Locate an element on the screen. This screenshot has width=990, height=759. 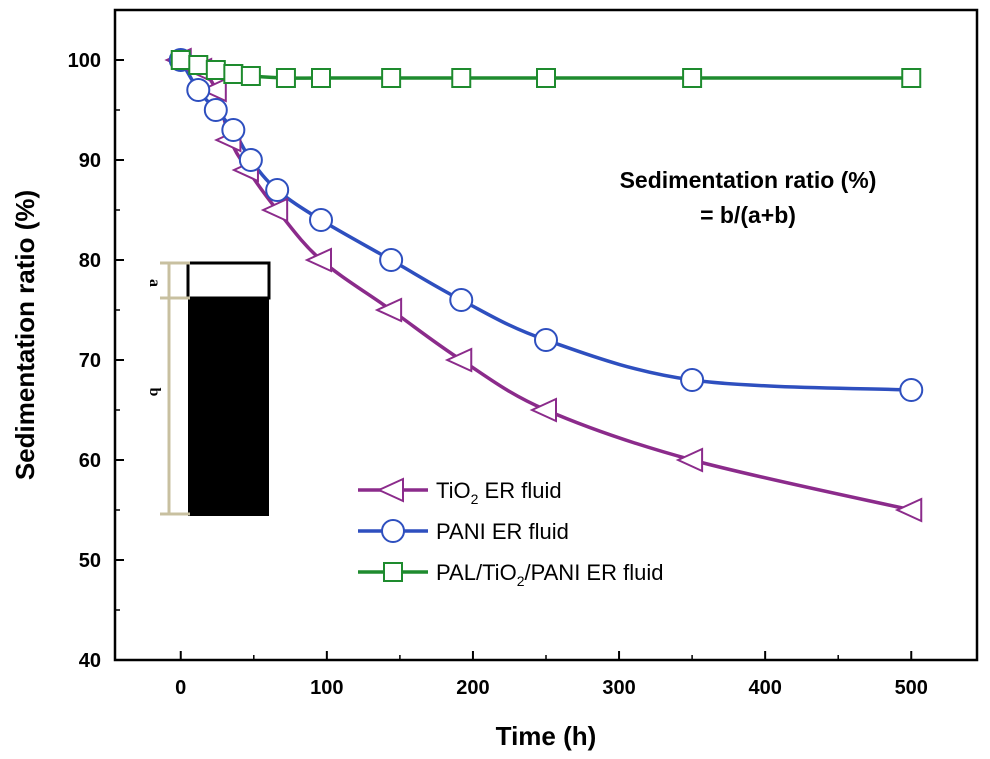
legend-marker-tio2 is located at coordinates (390, 490).